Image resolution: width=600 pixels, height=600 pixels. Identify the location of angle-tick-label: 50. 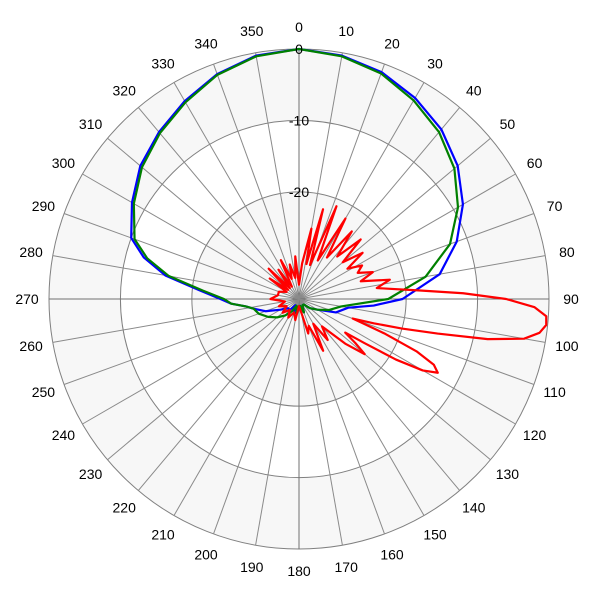
(508, 124).